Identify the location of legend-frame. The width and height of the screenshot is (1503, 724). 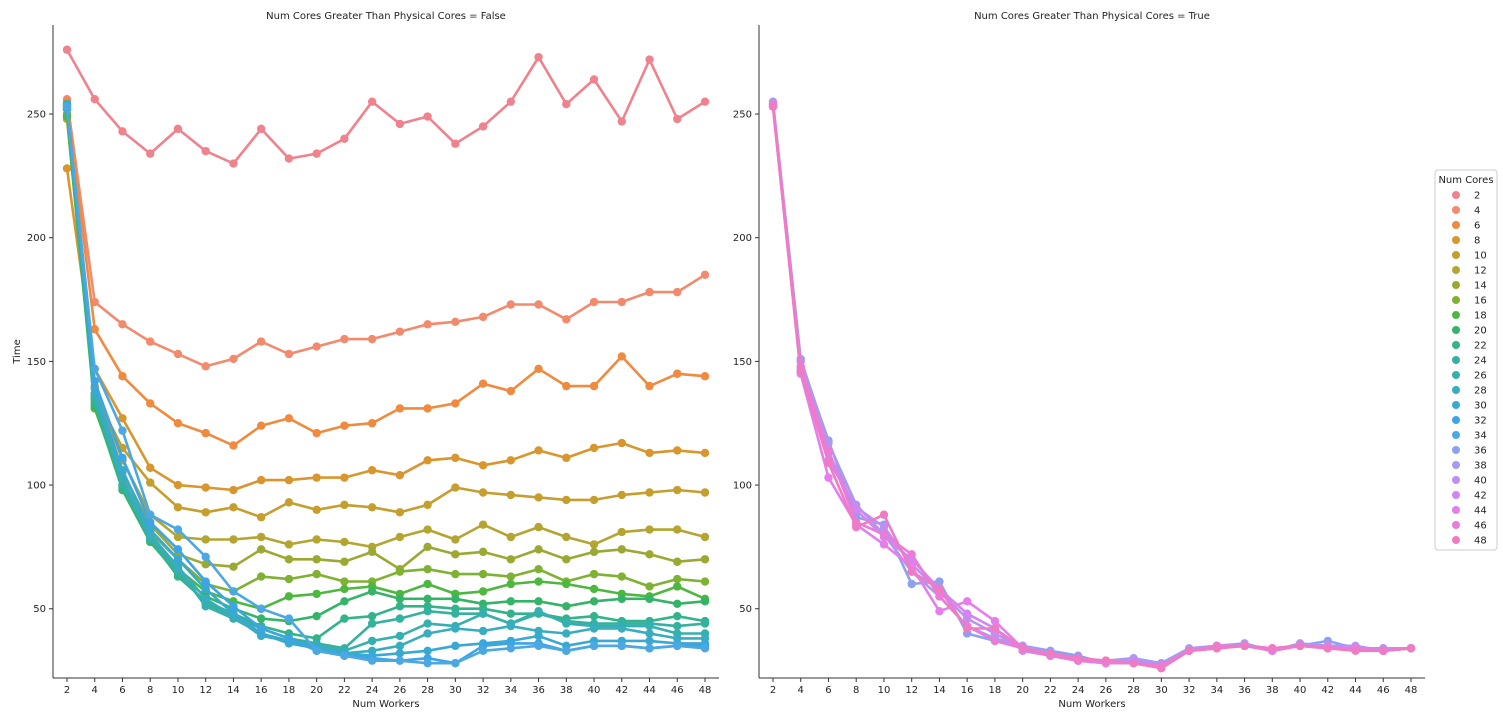
(1466, 360).